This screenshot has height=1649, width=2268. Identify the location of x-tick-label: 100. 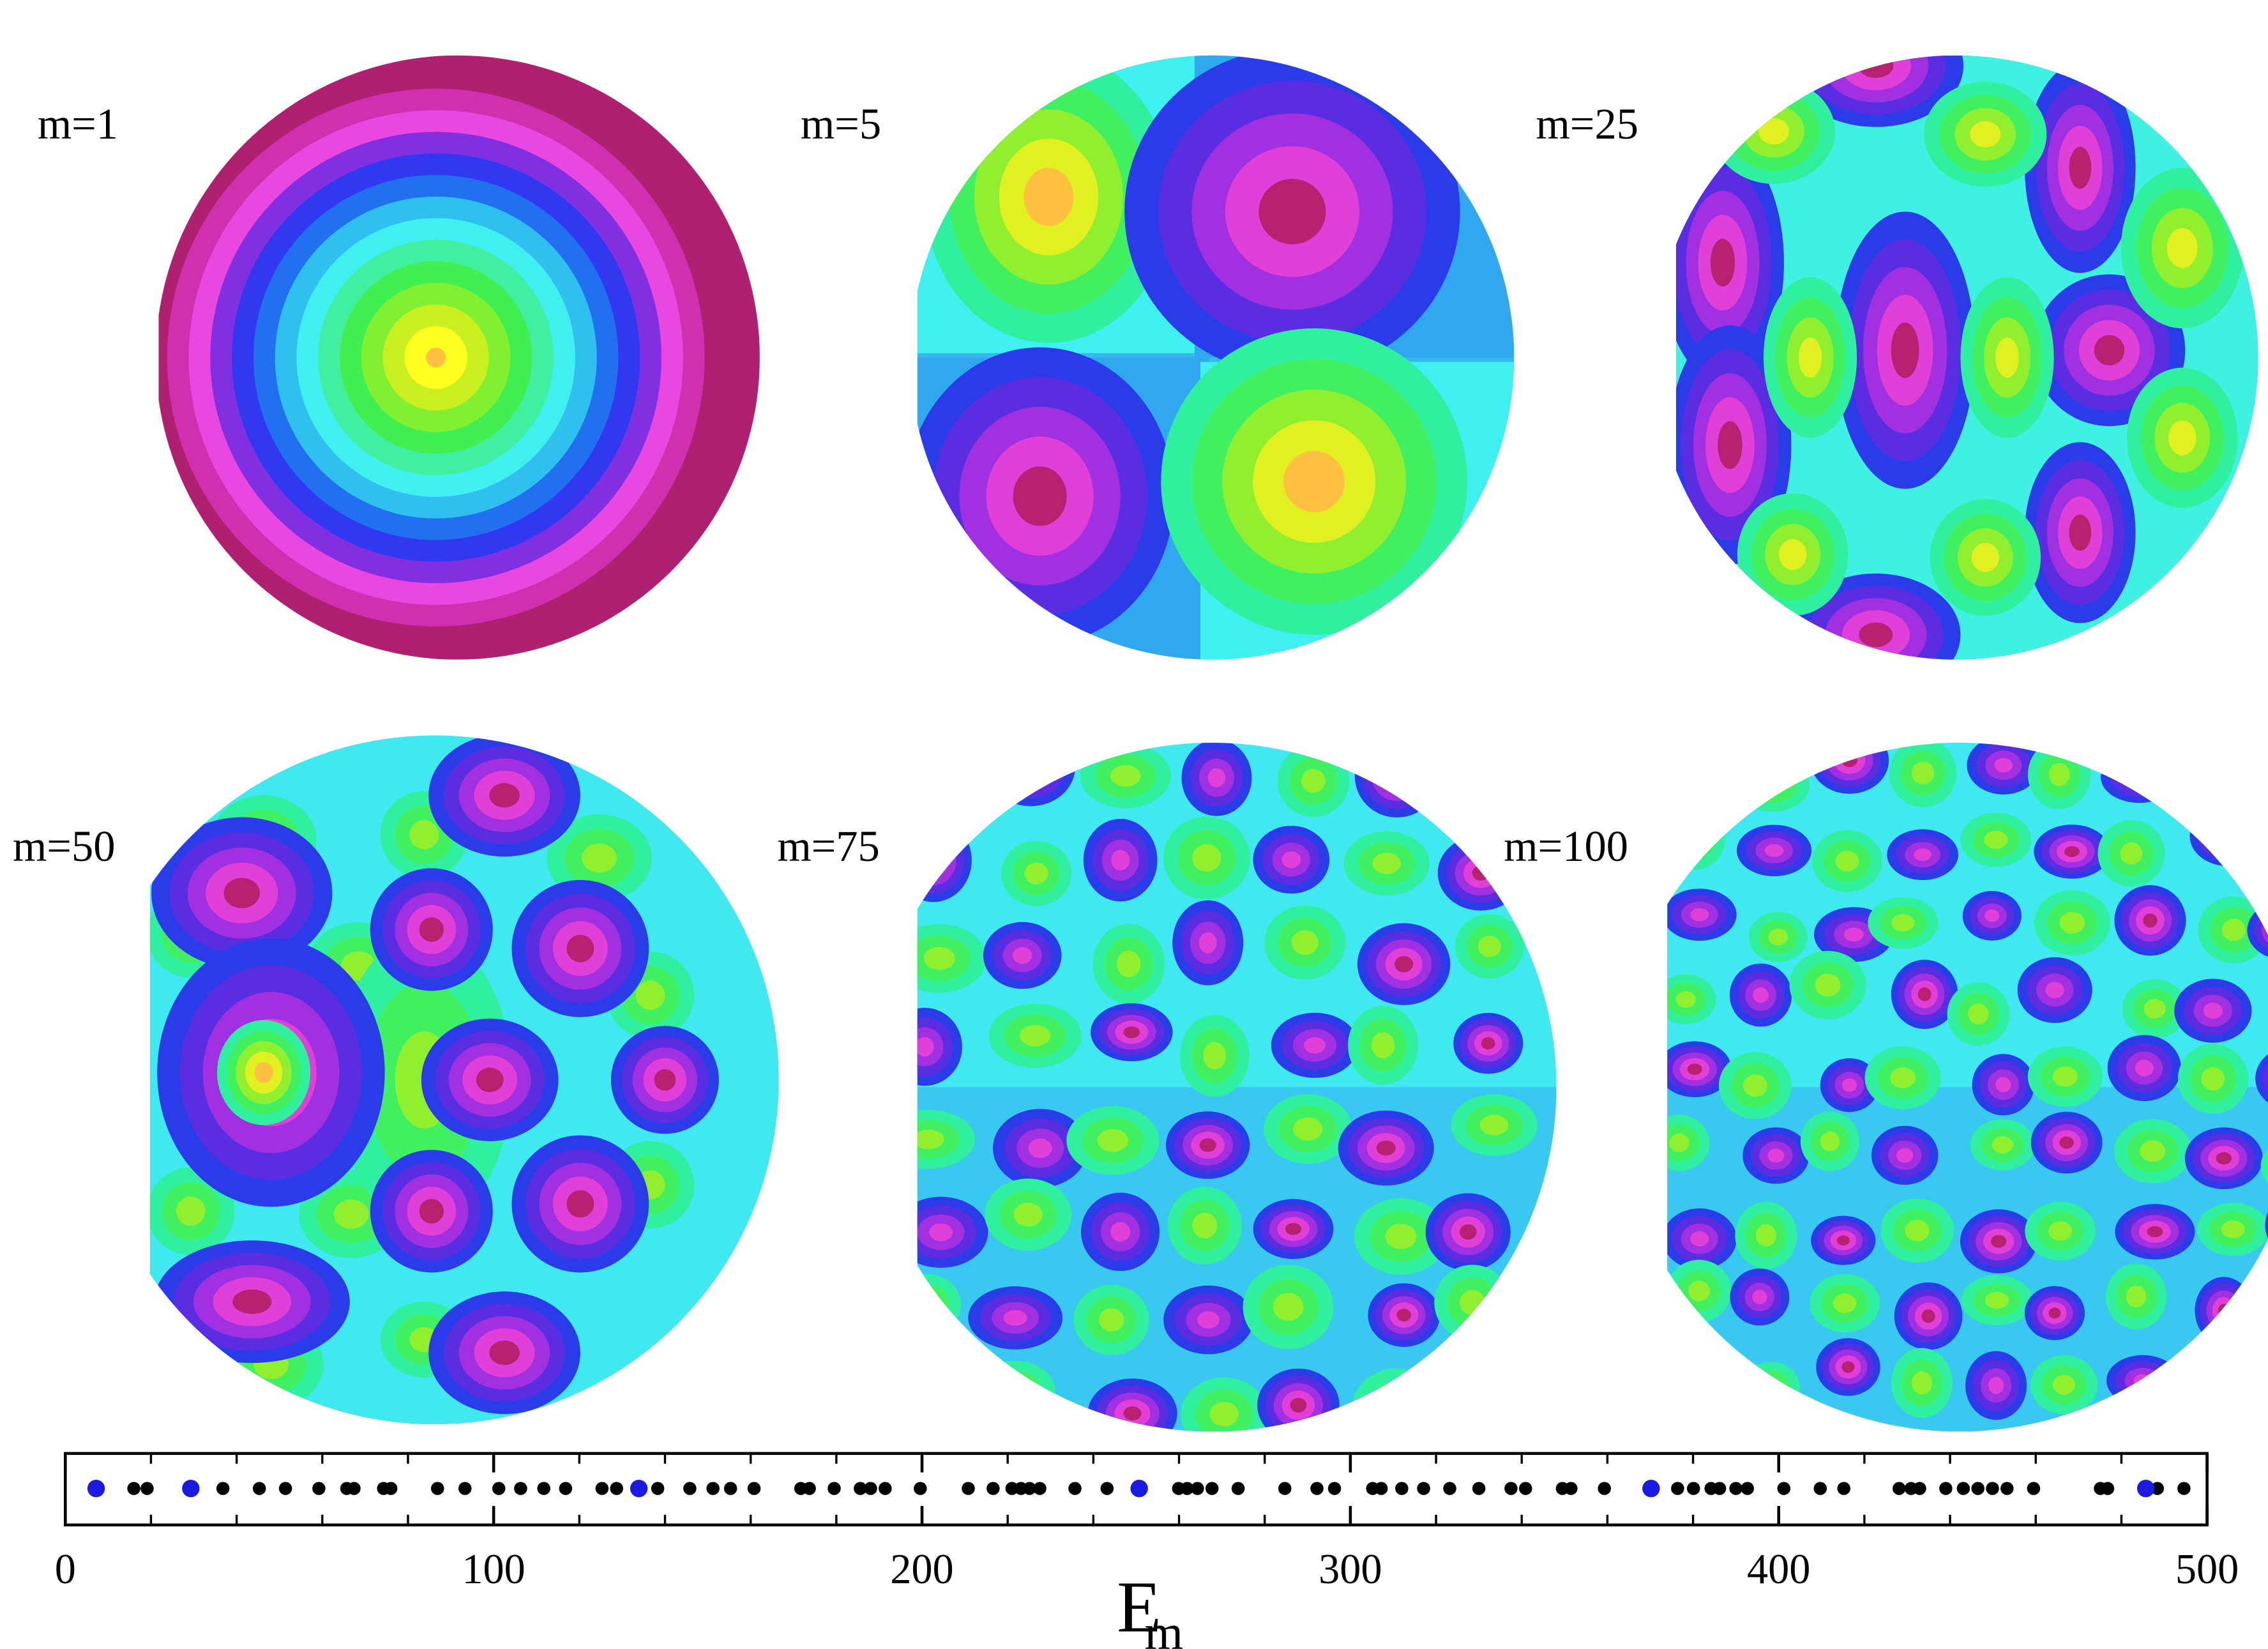
(493, 1569).